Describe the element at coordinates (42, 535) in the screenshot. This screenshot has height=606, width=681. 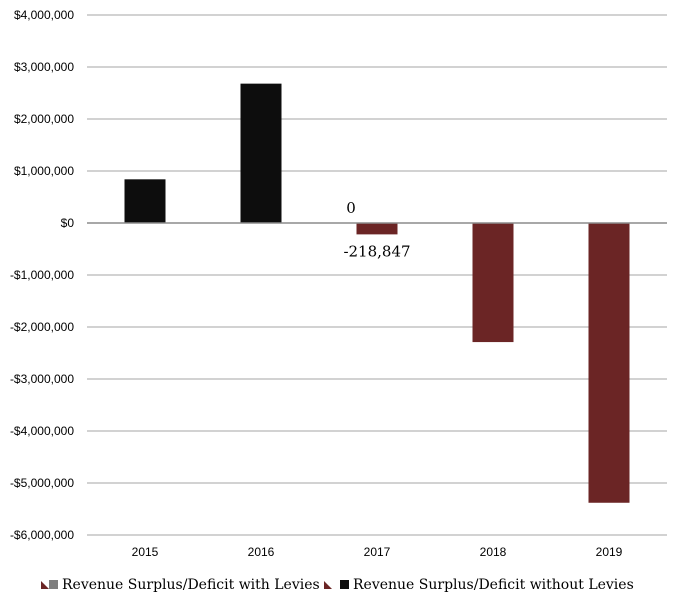
I see `y-tick-label: -$6,000,000` at that location.